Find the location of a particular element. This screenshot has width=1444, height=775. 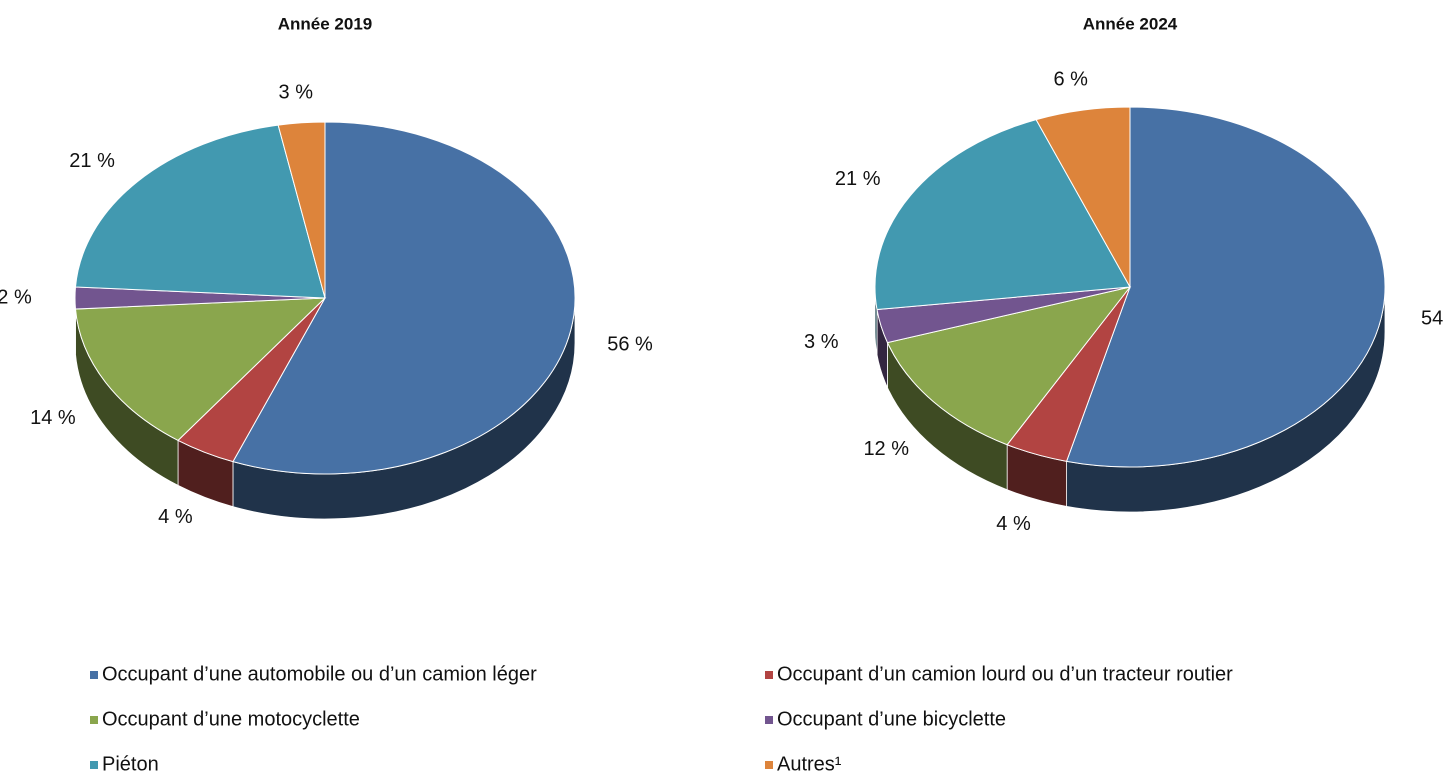

chart-title: Année 2024 is located at coordinates (1130, 23).